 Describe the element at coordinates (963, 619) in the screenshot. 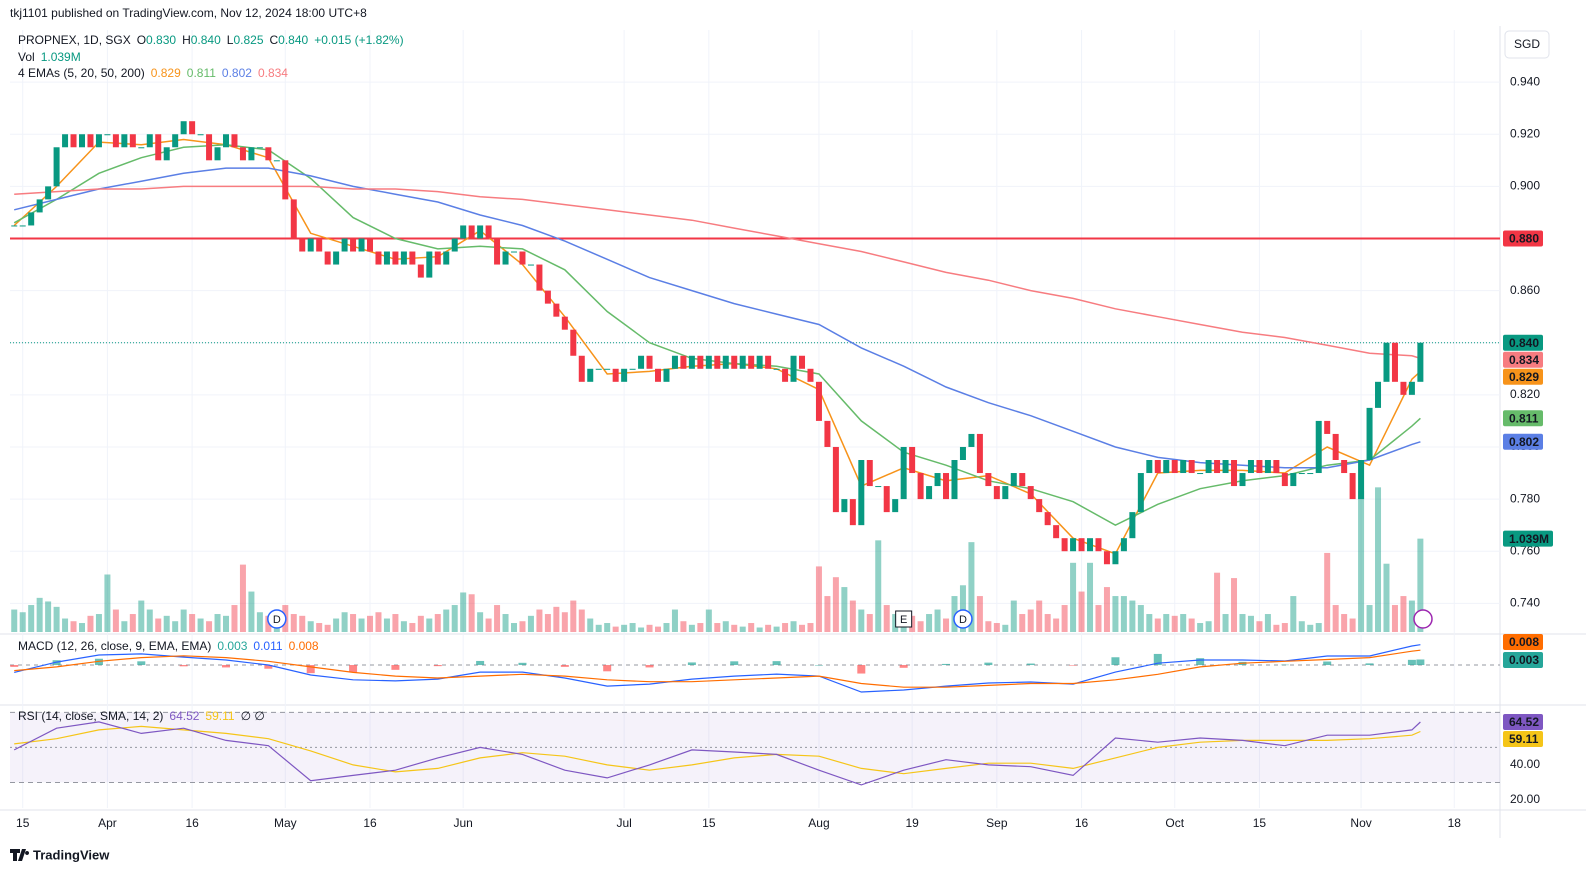

I see `event-marker` at that location.